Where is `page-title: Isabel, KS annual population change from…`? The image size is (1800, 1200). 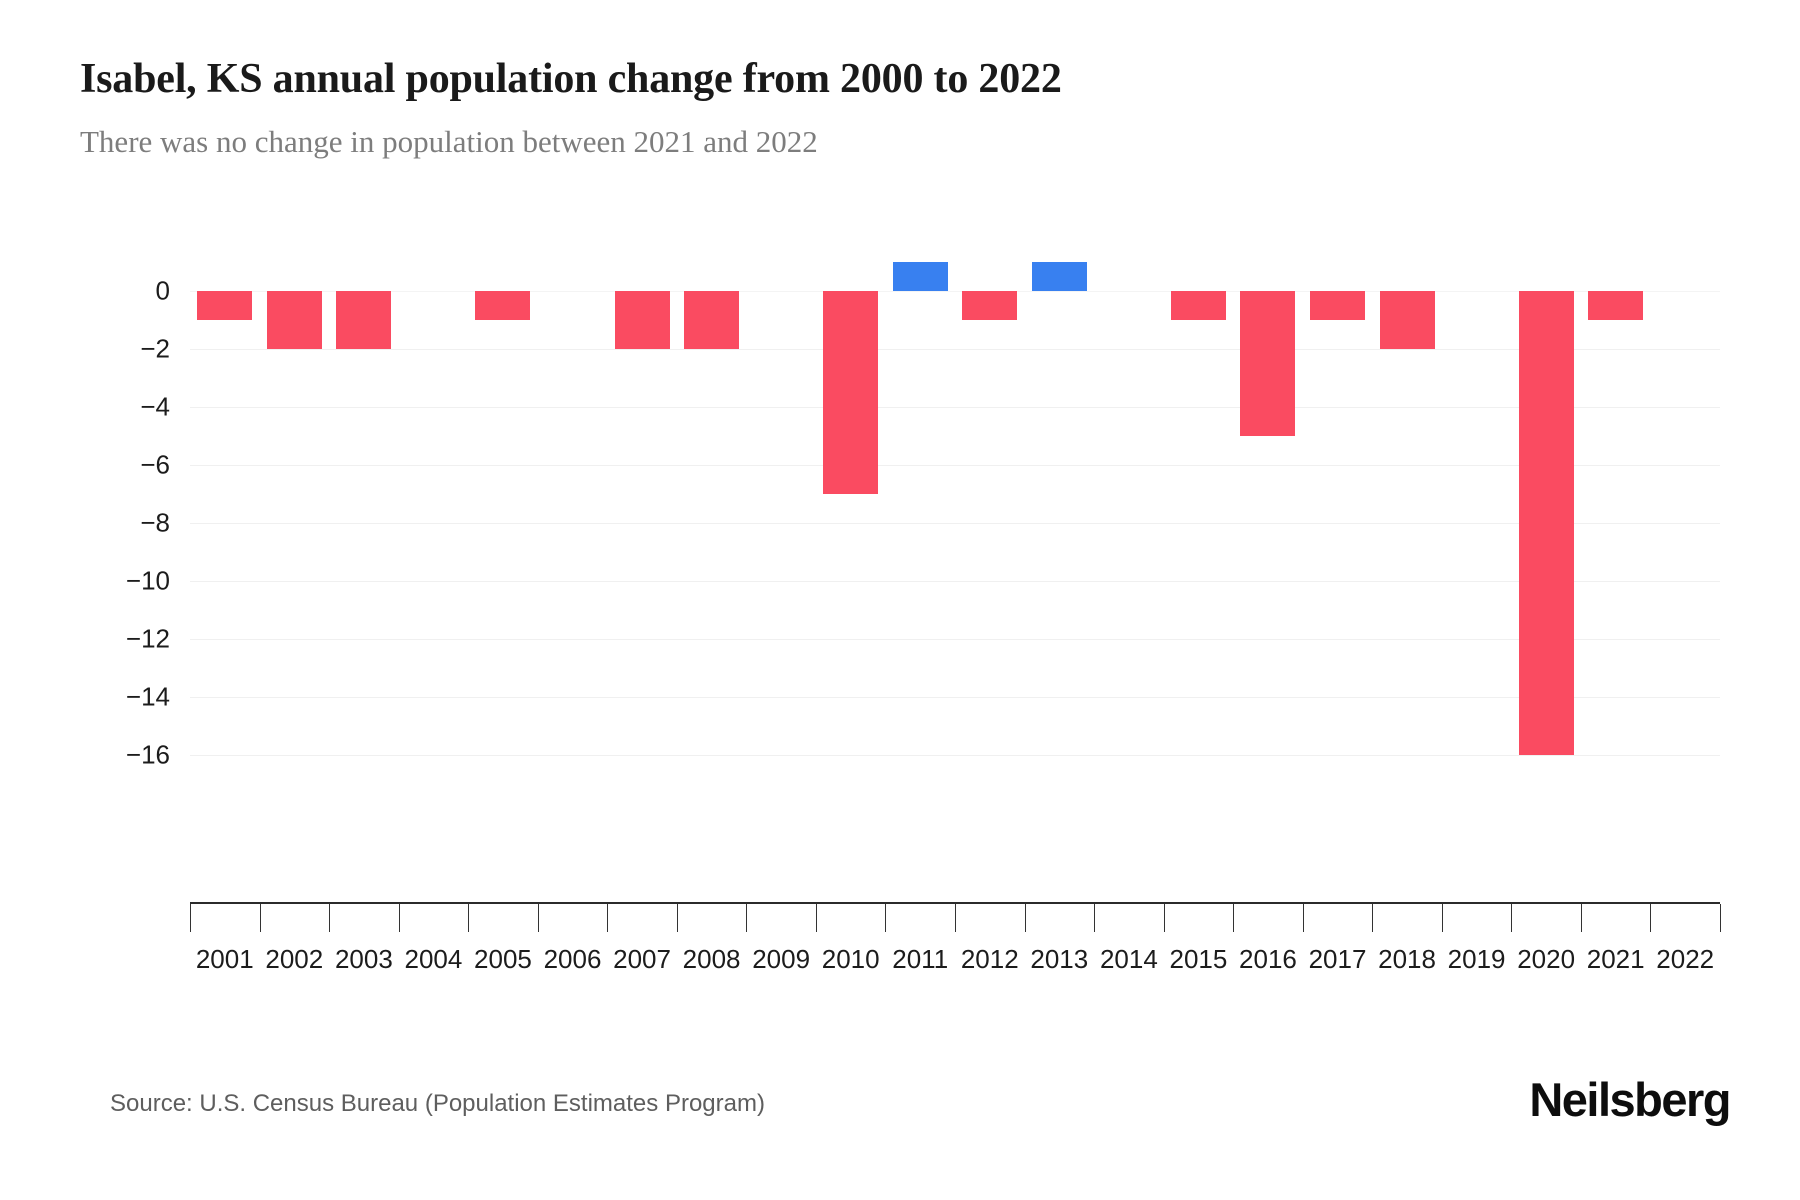
page-title: Isabel, KS annual population change from… is located at coordinates (571, 79).